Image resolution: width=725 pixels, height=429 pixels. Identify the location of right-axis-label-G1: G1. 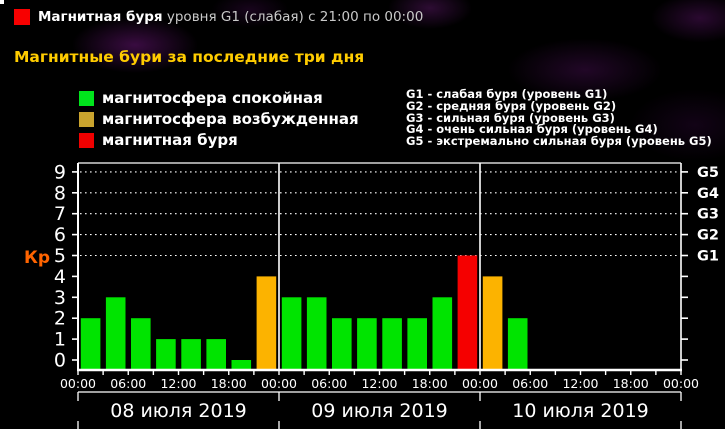
(708, 257).